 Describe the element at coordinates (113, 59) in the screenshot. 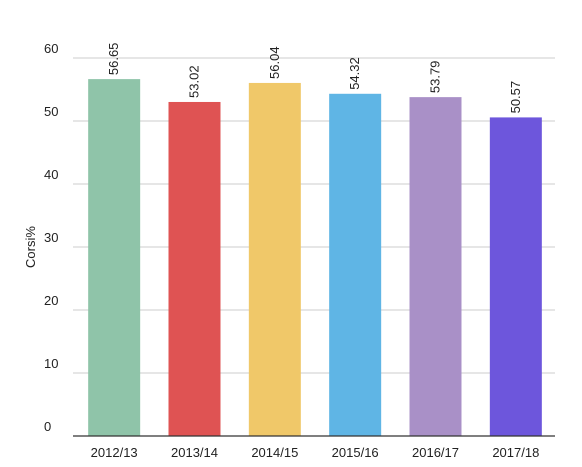

I see `data-label-2012-13: 56.65` at that location.